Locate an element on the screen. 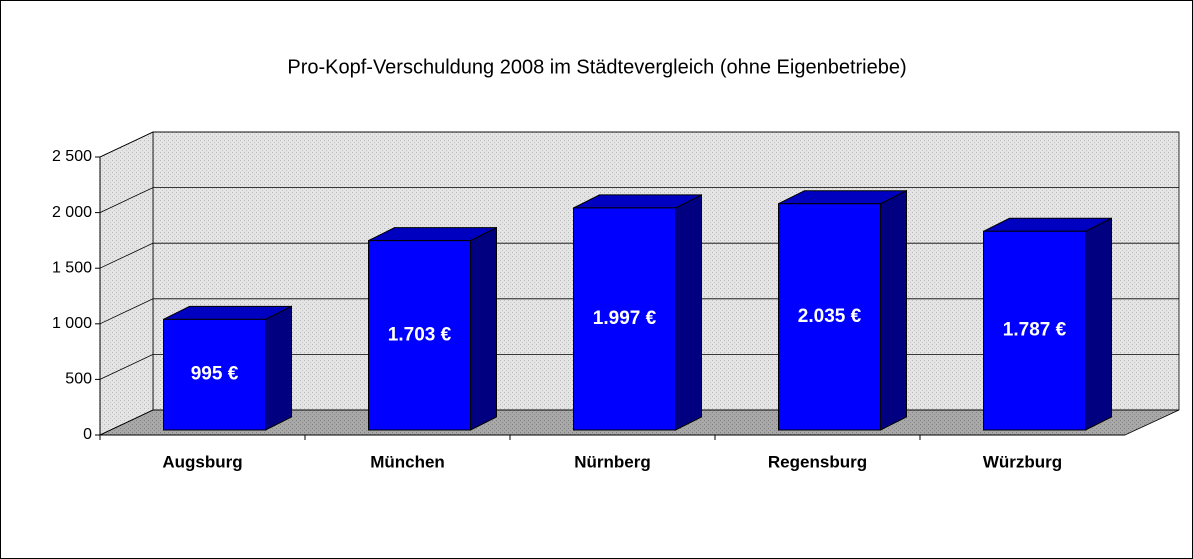  value-label: 995 € is located at coordinates (215, 374).